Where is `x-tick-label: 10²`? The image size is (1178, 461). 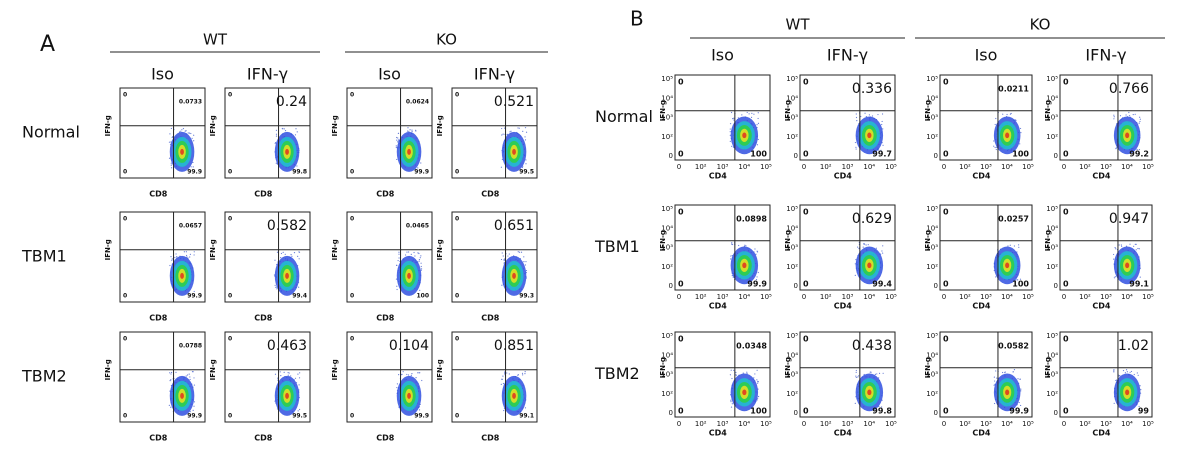 x-tick-label: 10² is located at coordinates (1085, 297).